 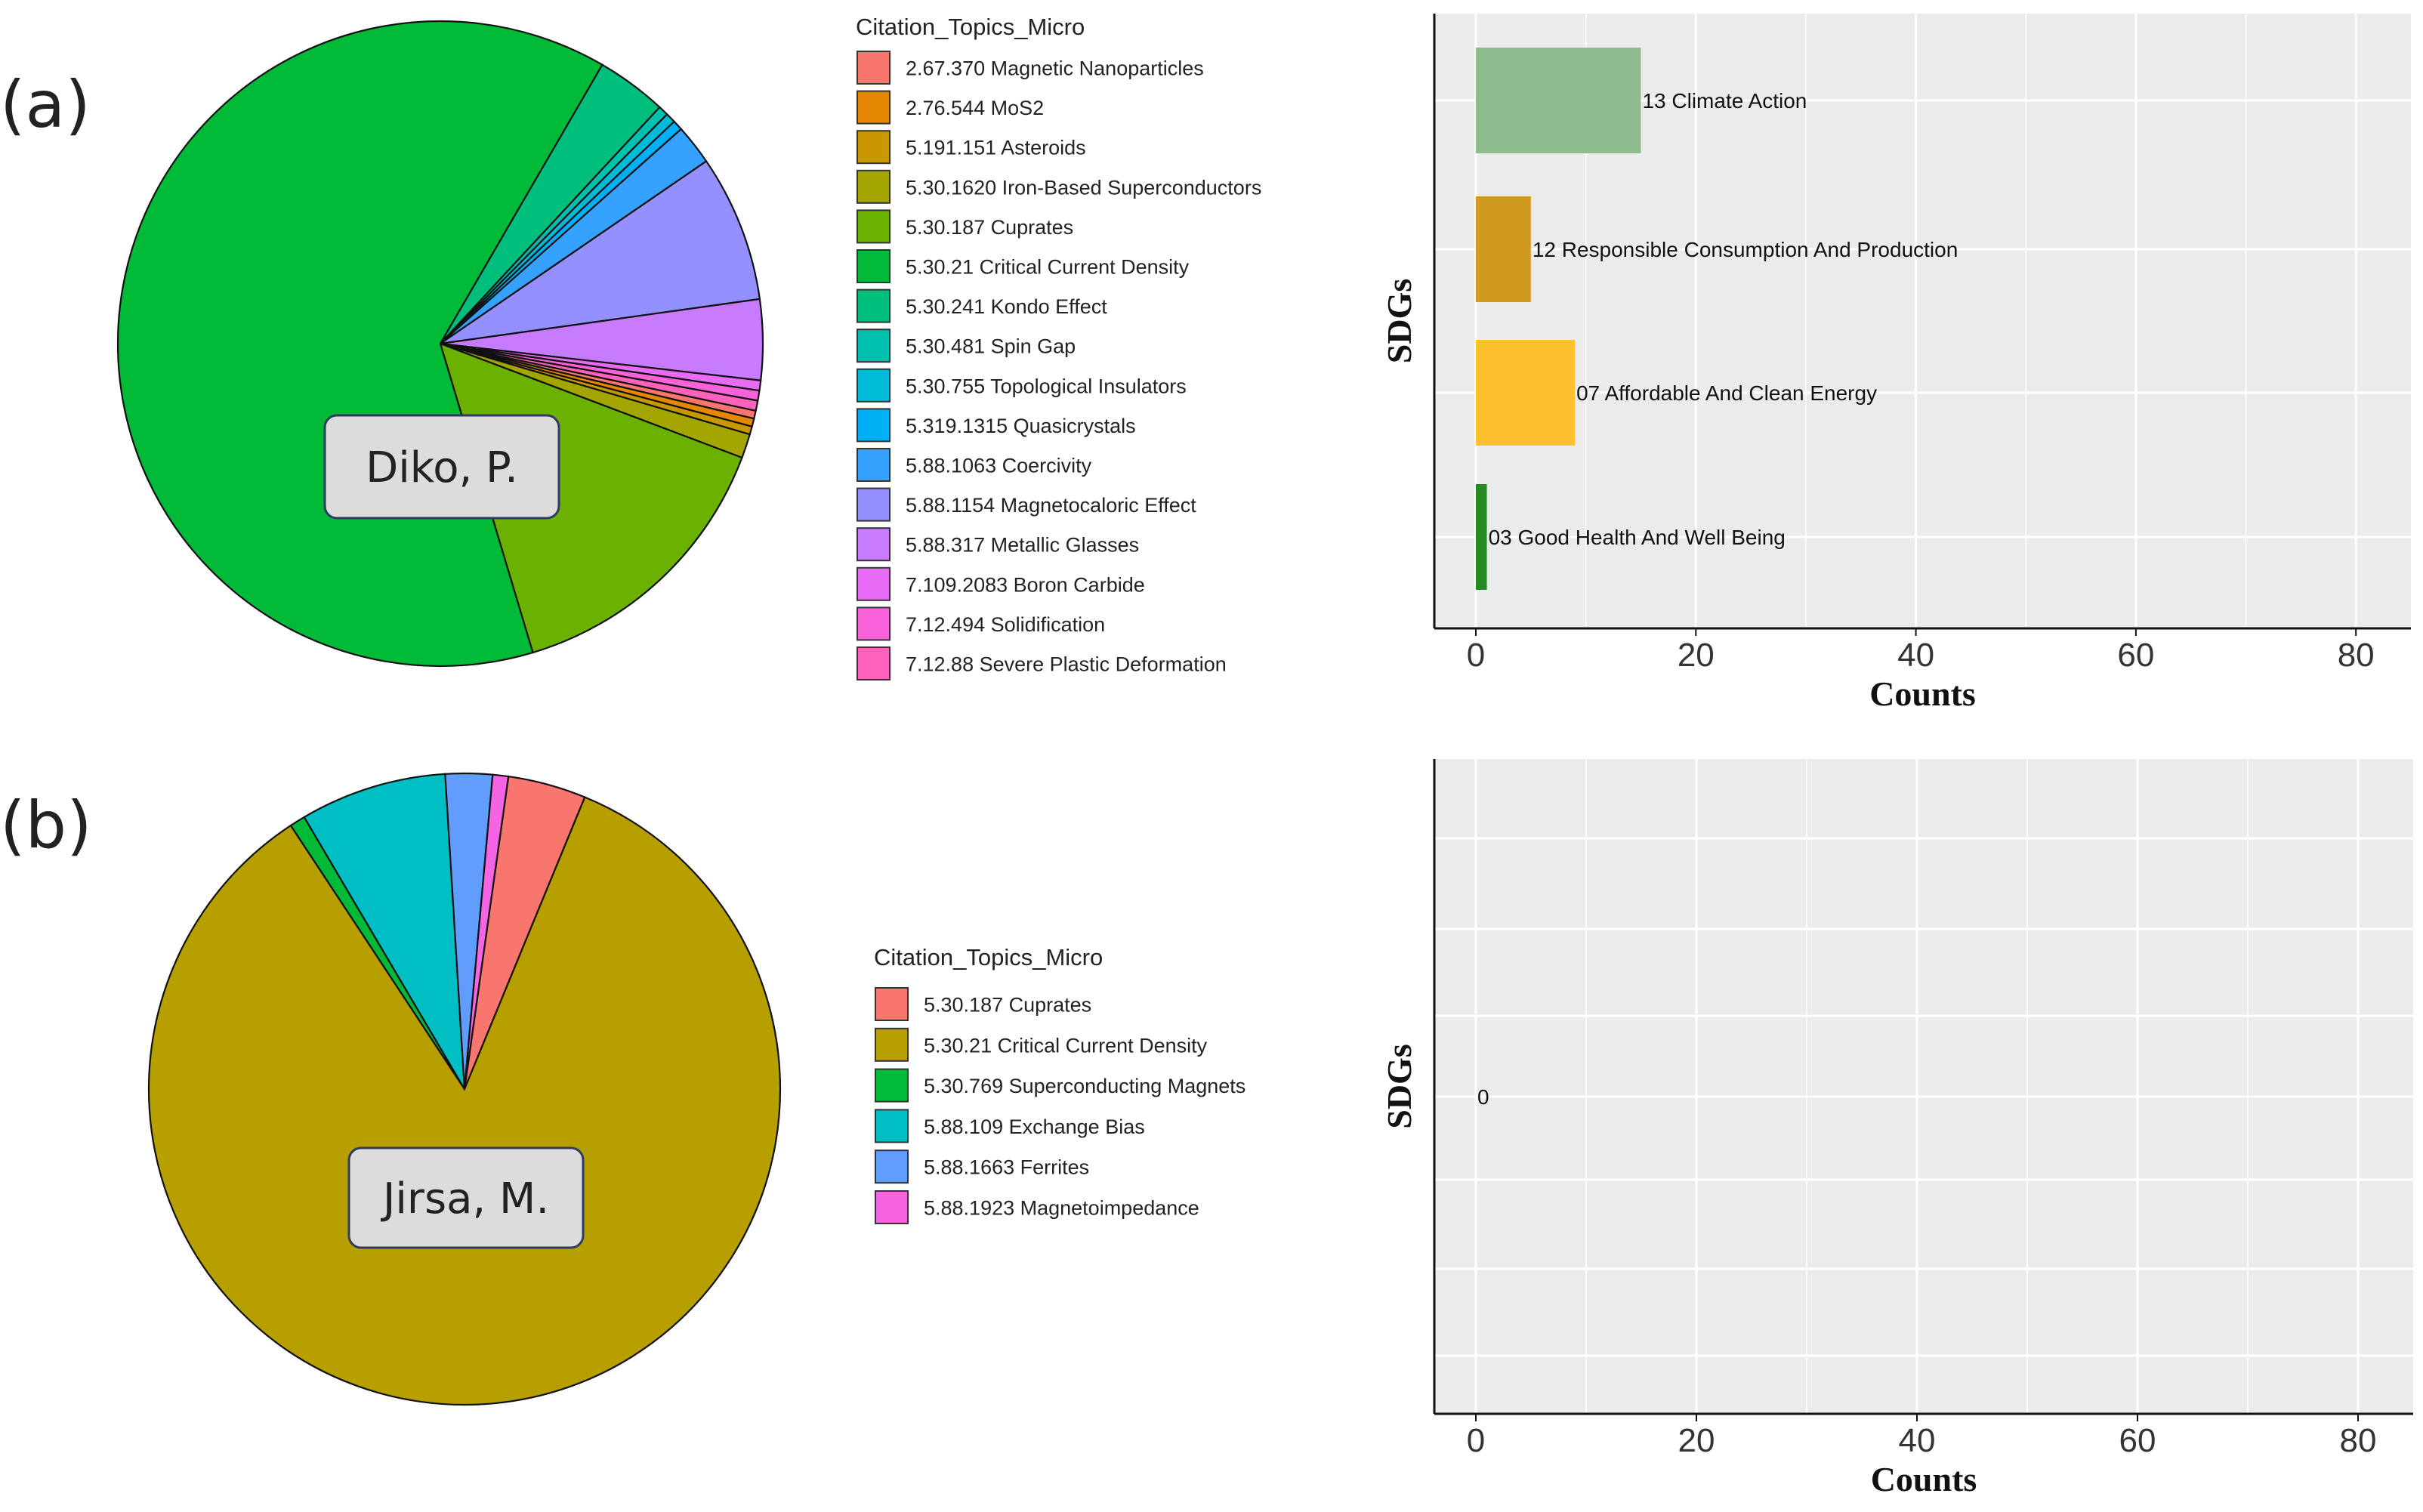 What do you see at coordinates (1061, 1208) in the screenshot?
I see `legend-label: 5.88.1923 Magnetoimpedance` at bounding box center [1061, 1208].